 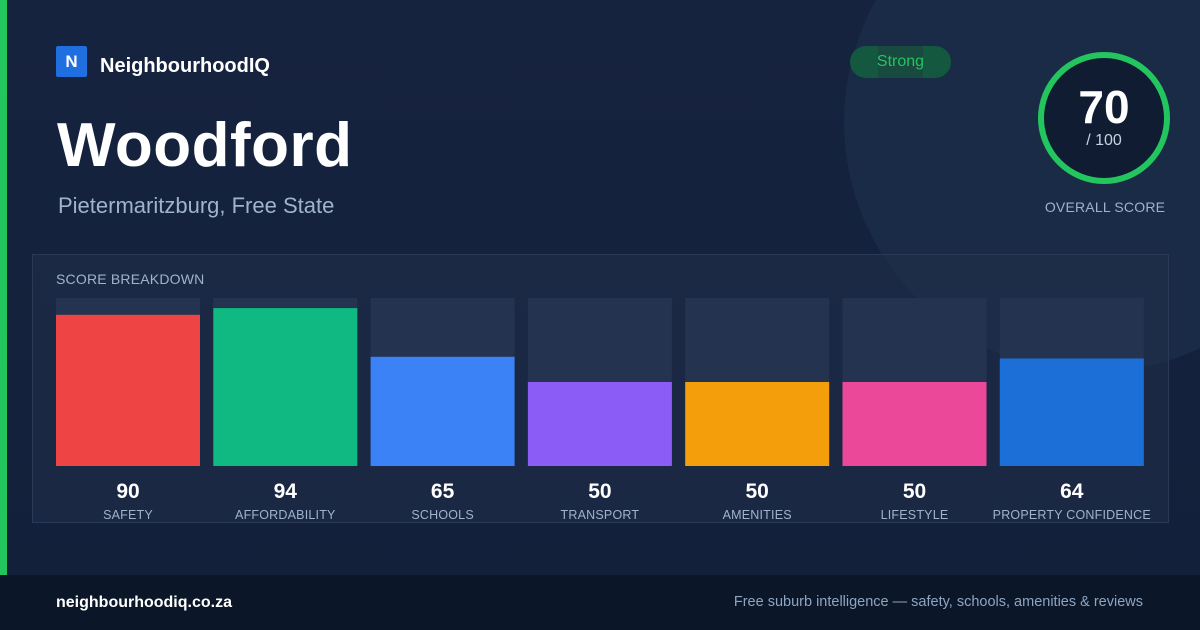 What do you see at coordinates (128, 390) in the screenshot?
I see `bar-safety` at bounding box center [128, 390].